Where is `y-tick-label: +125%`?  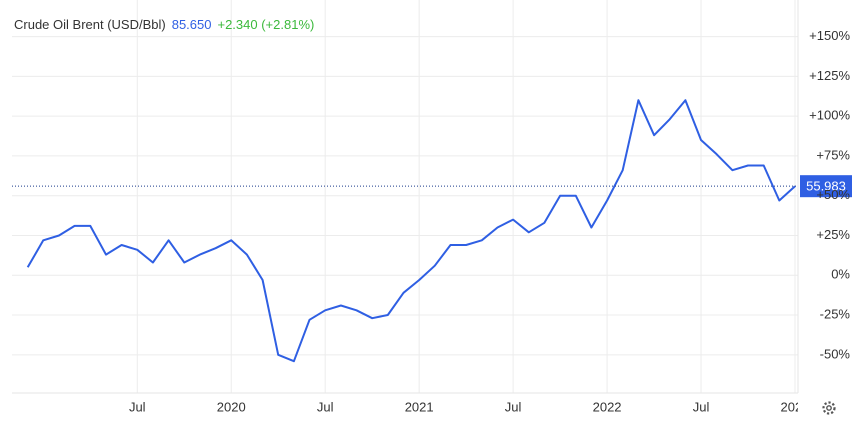
y-tick-label: +125% is located at coordinates (829, 75).